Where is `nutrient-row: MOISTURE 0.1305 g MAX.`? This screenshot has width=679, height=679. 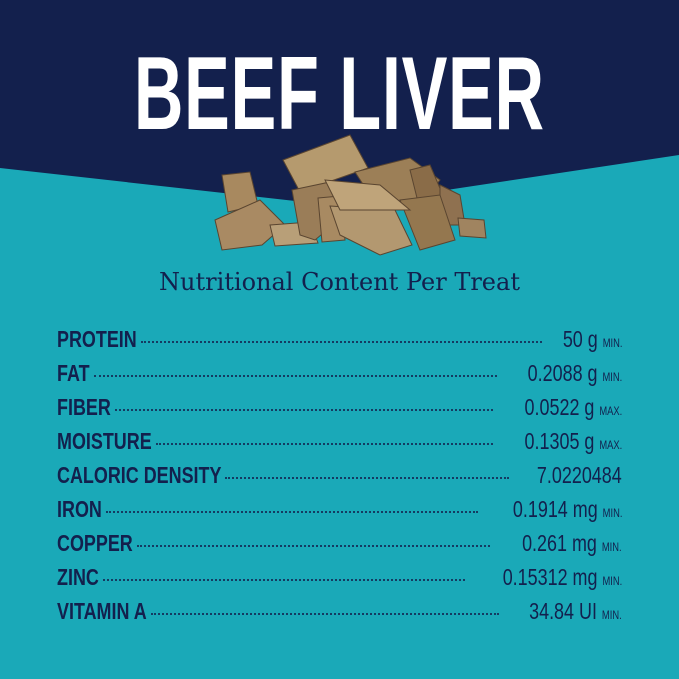
nutrient-row: MOISTURE 0.1305 g MAX. is located at coordinates (339, 445).